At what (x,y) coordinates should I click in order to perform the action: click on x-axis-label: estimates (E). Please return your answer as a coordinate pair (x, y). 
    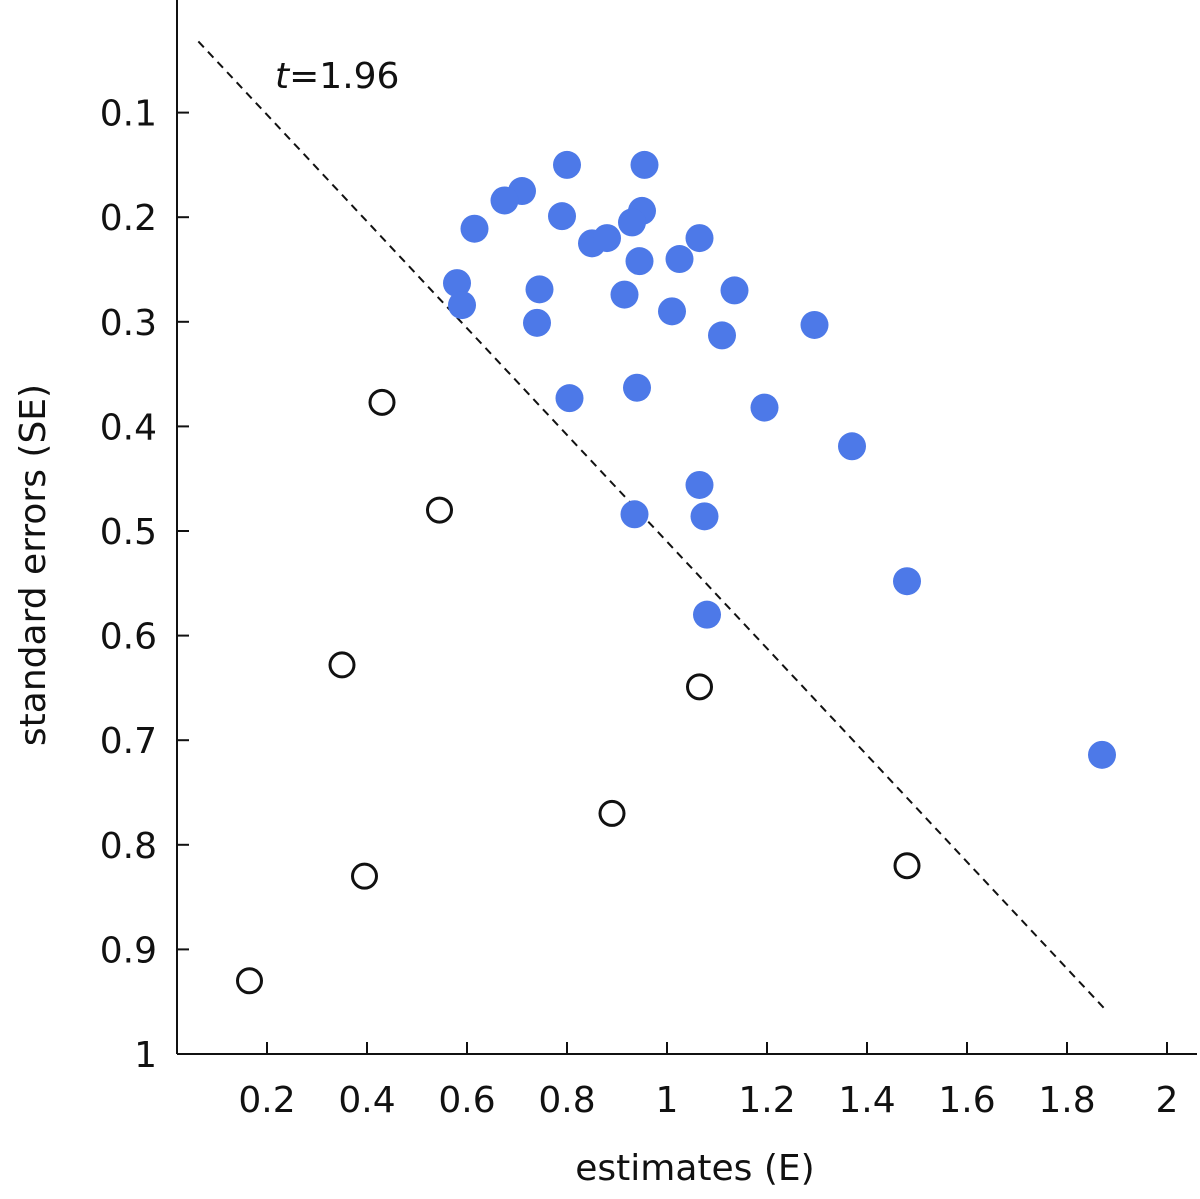
    Looking at the image, I should click on (694, 1168).